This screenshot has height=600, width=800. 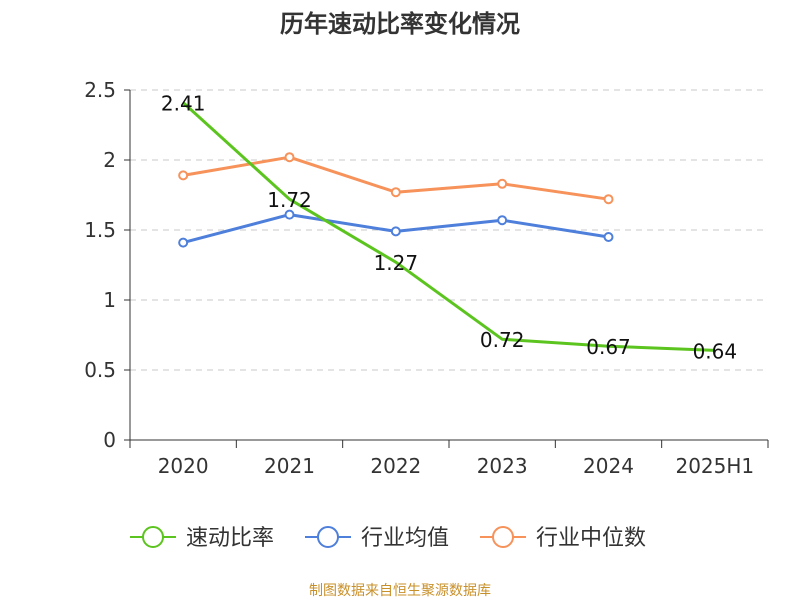 What do you see at coordinates (400, 591) in the screenshot?
I see `source-note: 制图数据来自恒生聚源数据库` at bounding box center [400, 591].